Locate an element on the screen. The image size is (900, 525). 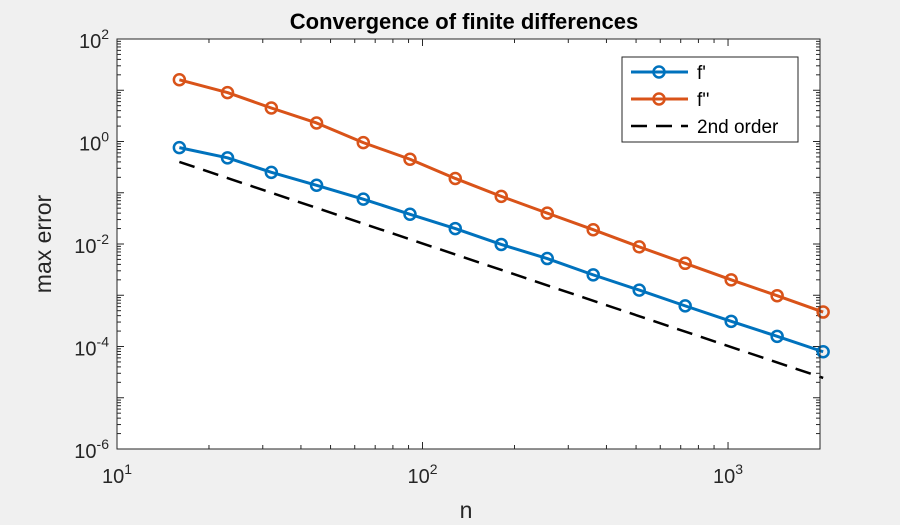
y-tick-label: 10² is located at coordinates (94, 39).